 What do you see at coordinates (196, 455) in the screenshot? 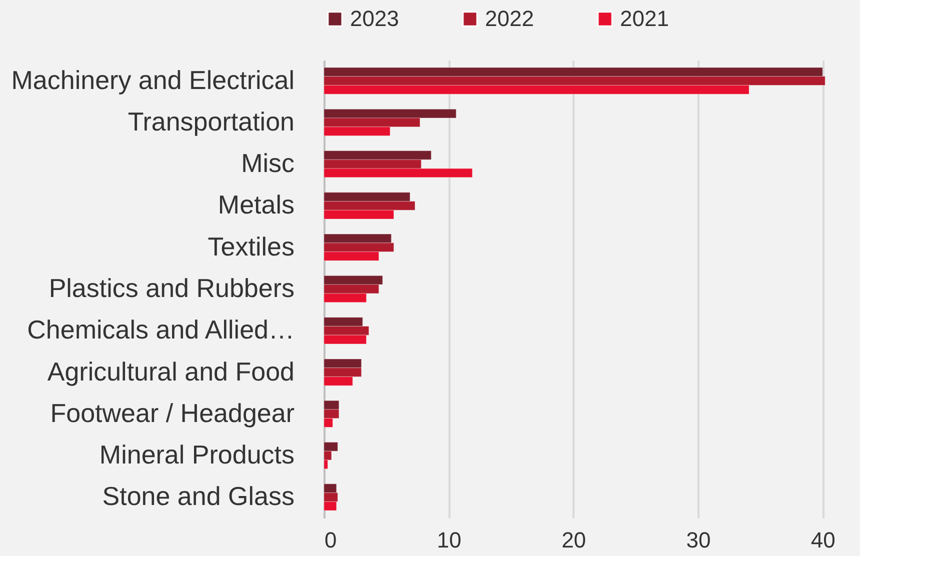
I see `y-tick-label: Mineral Products` at bounding box center [196, 455].